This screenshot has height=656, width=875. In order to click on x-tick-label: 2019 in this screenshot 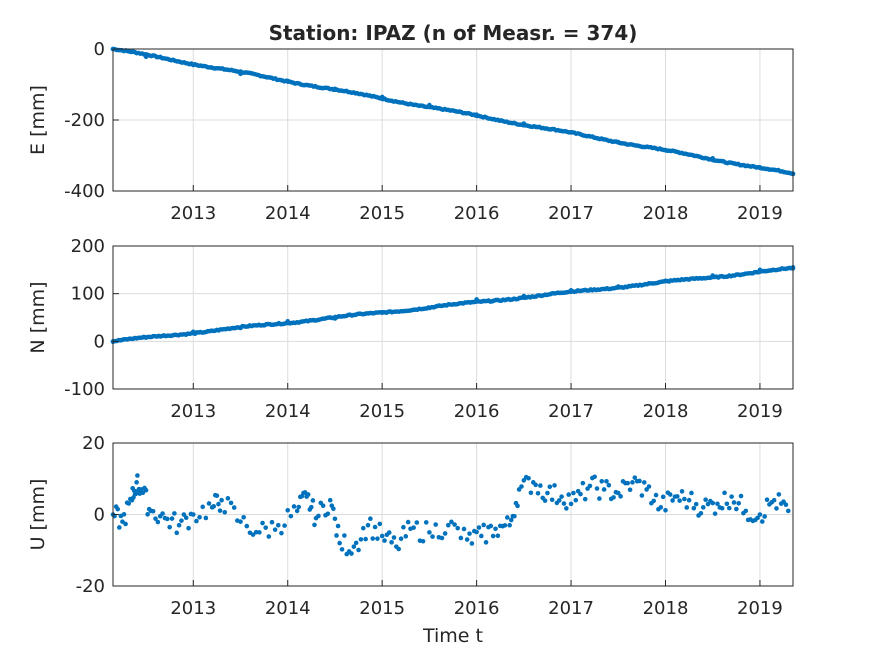, I will do `click(760, 411)`.